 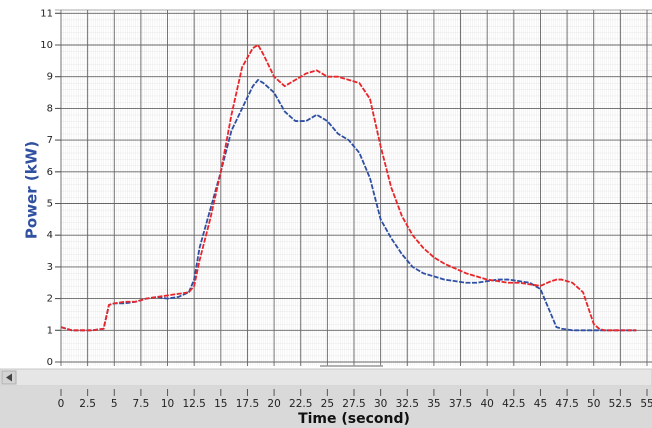 I want to click on x-tick-label: 10, so click(x=167, y=404).